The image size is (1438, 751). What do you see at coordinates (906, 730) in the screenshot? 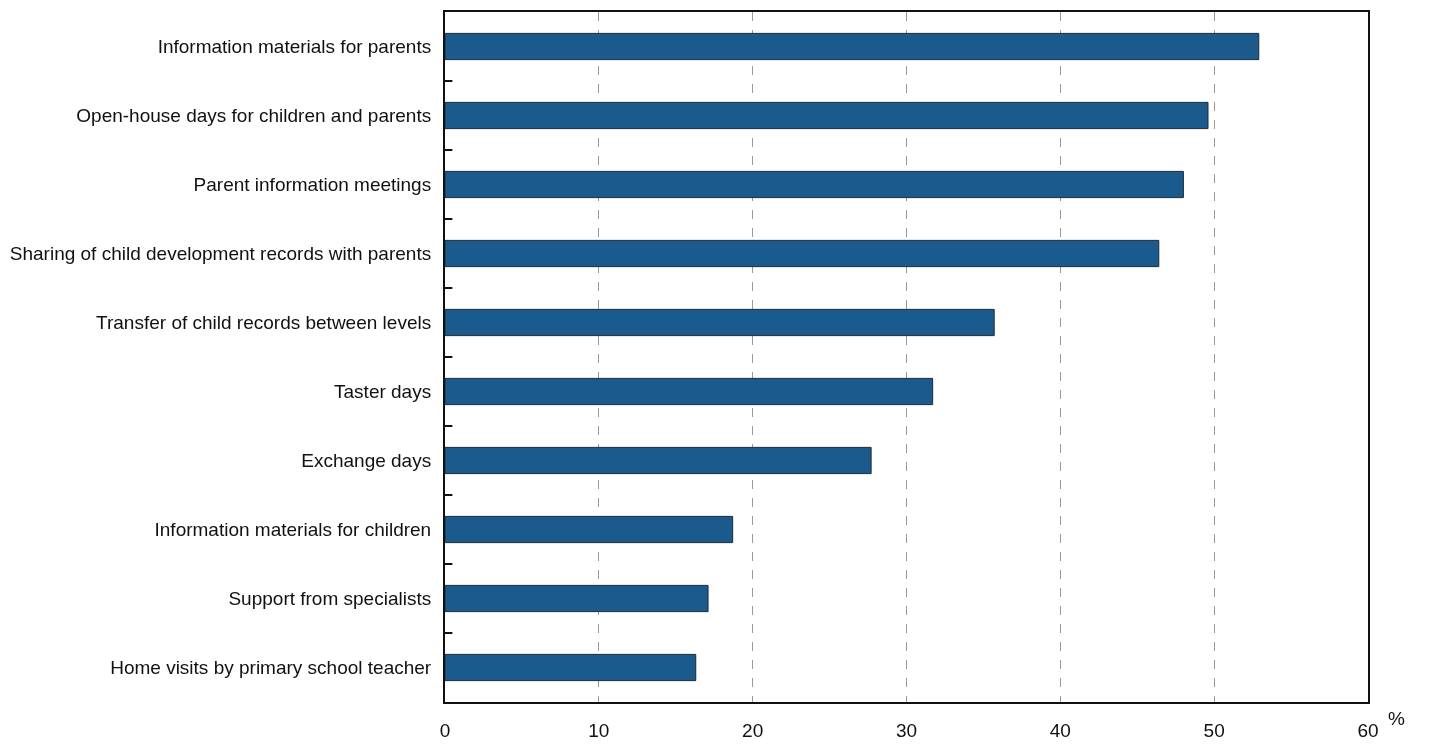
I see `x-tick-label: 30` at bounding box center [906, 730].